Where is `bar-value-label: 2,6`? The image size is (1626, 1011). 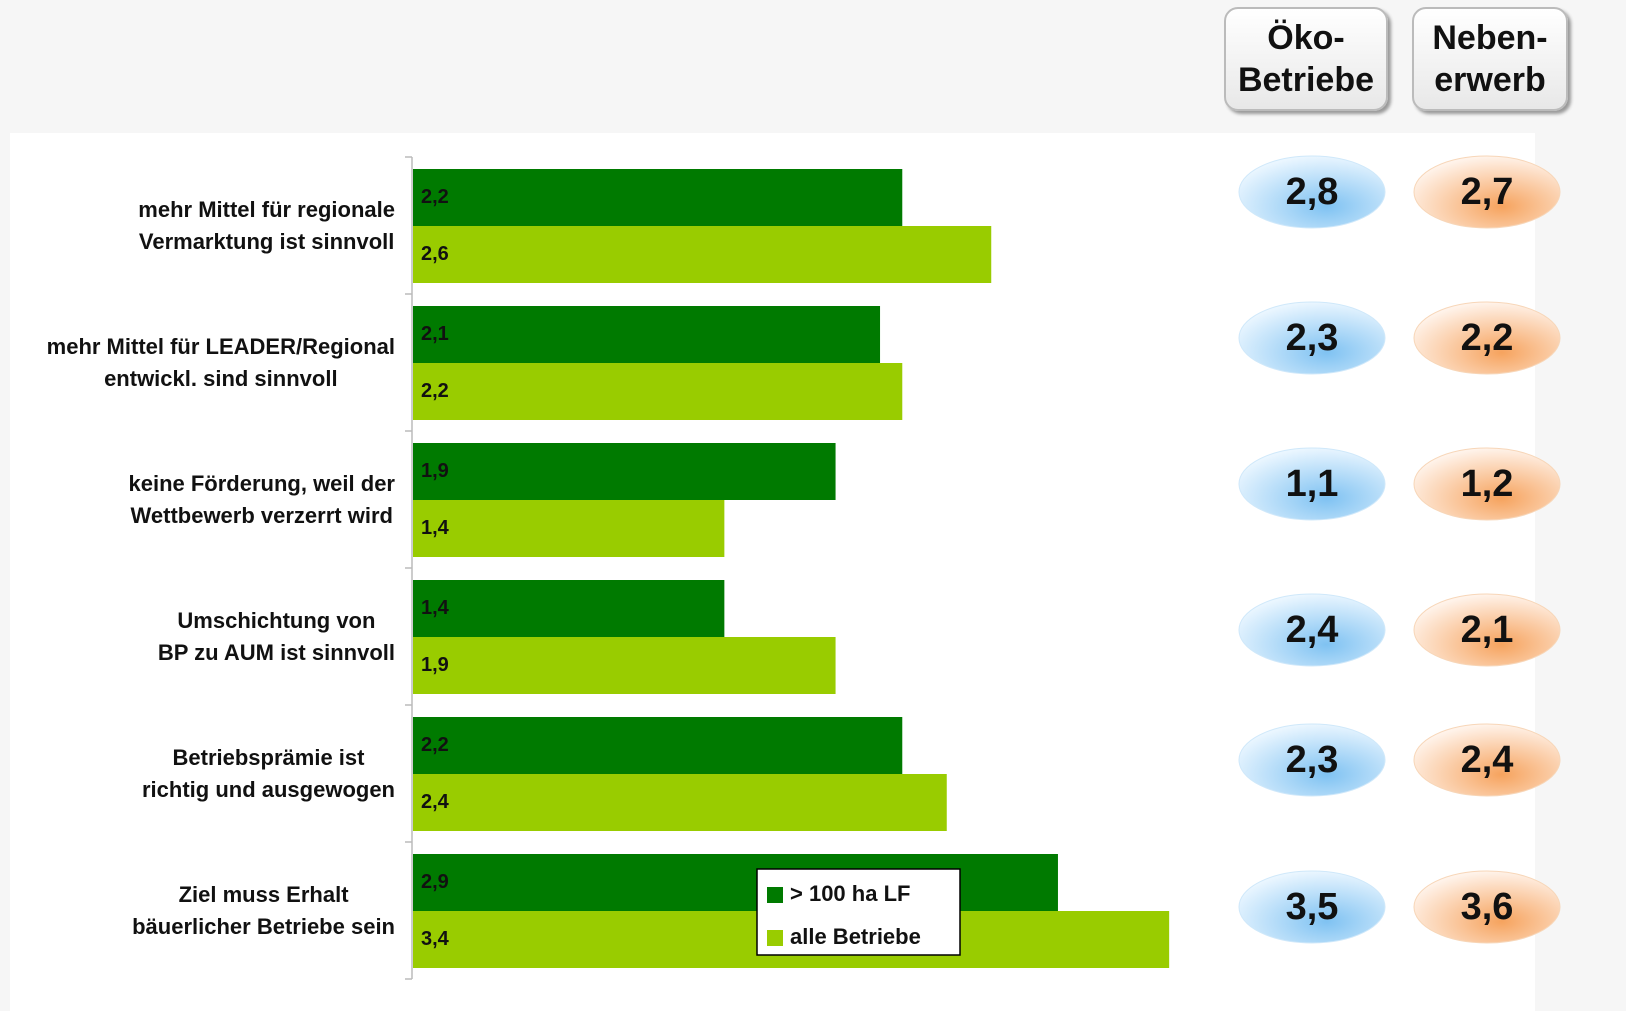 bar-value-label: 2,6 is located at coordinates (435, 254).